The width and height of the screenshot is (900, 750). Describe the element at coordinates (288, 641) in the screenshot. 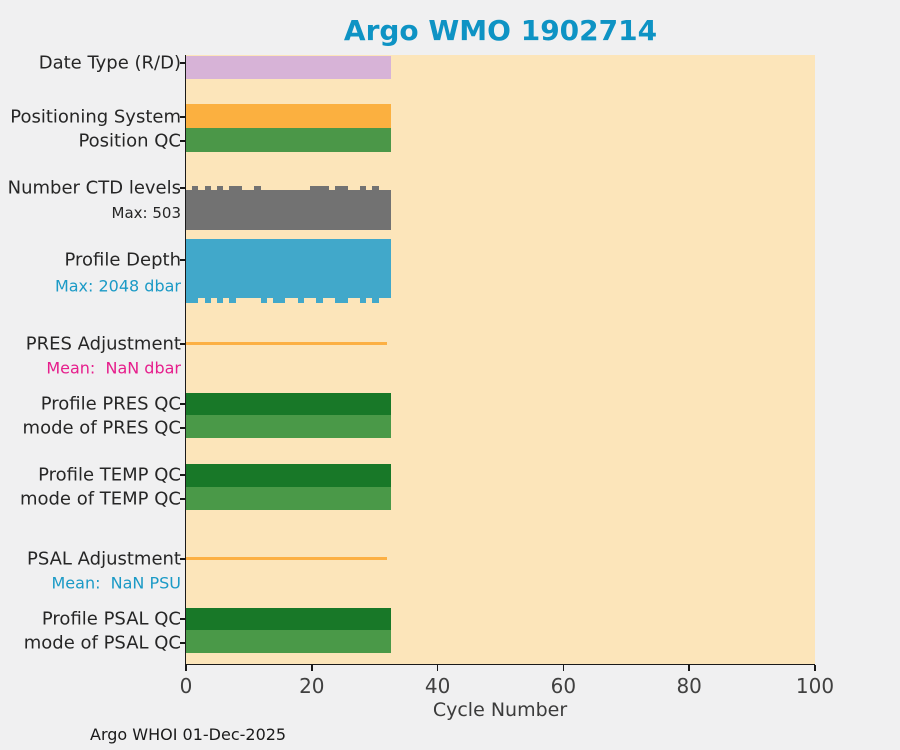

I see `bar-mode_of_psal_qc` at that location.